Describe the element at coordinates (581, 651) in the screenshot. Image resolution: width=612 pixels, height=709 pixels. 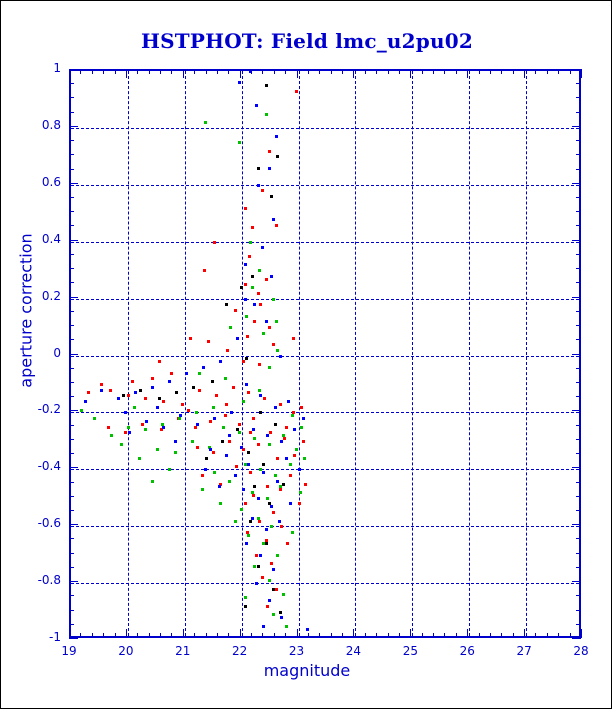
I see `x-tick-label: 28` at that location.